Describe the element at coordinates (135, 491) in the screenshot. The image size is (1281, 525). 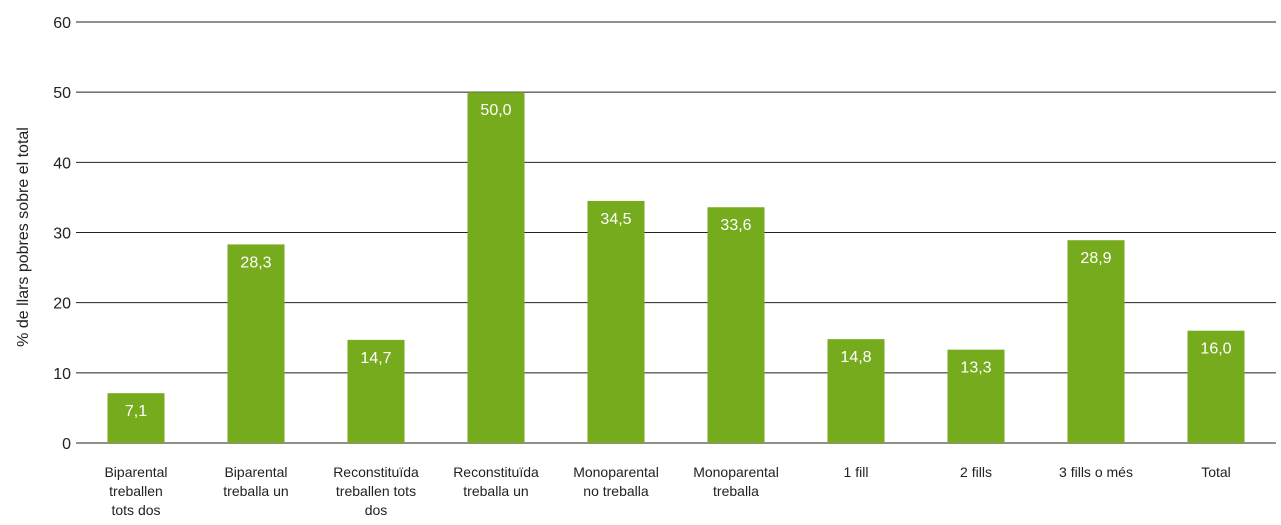
I see `category-label: Biparental treballen tots dos` at that location.